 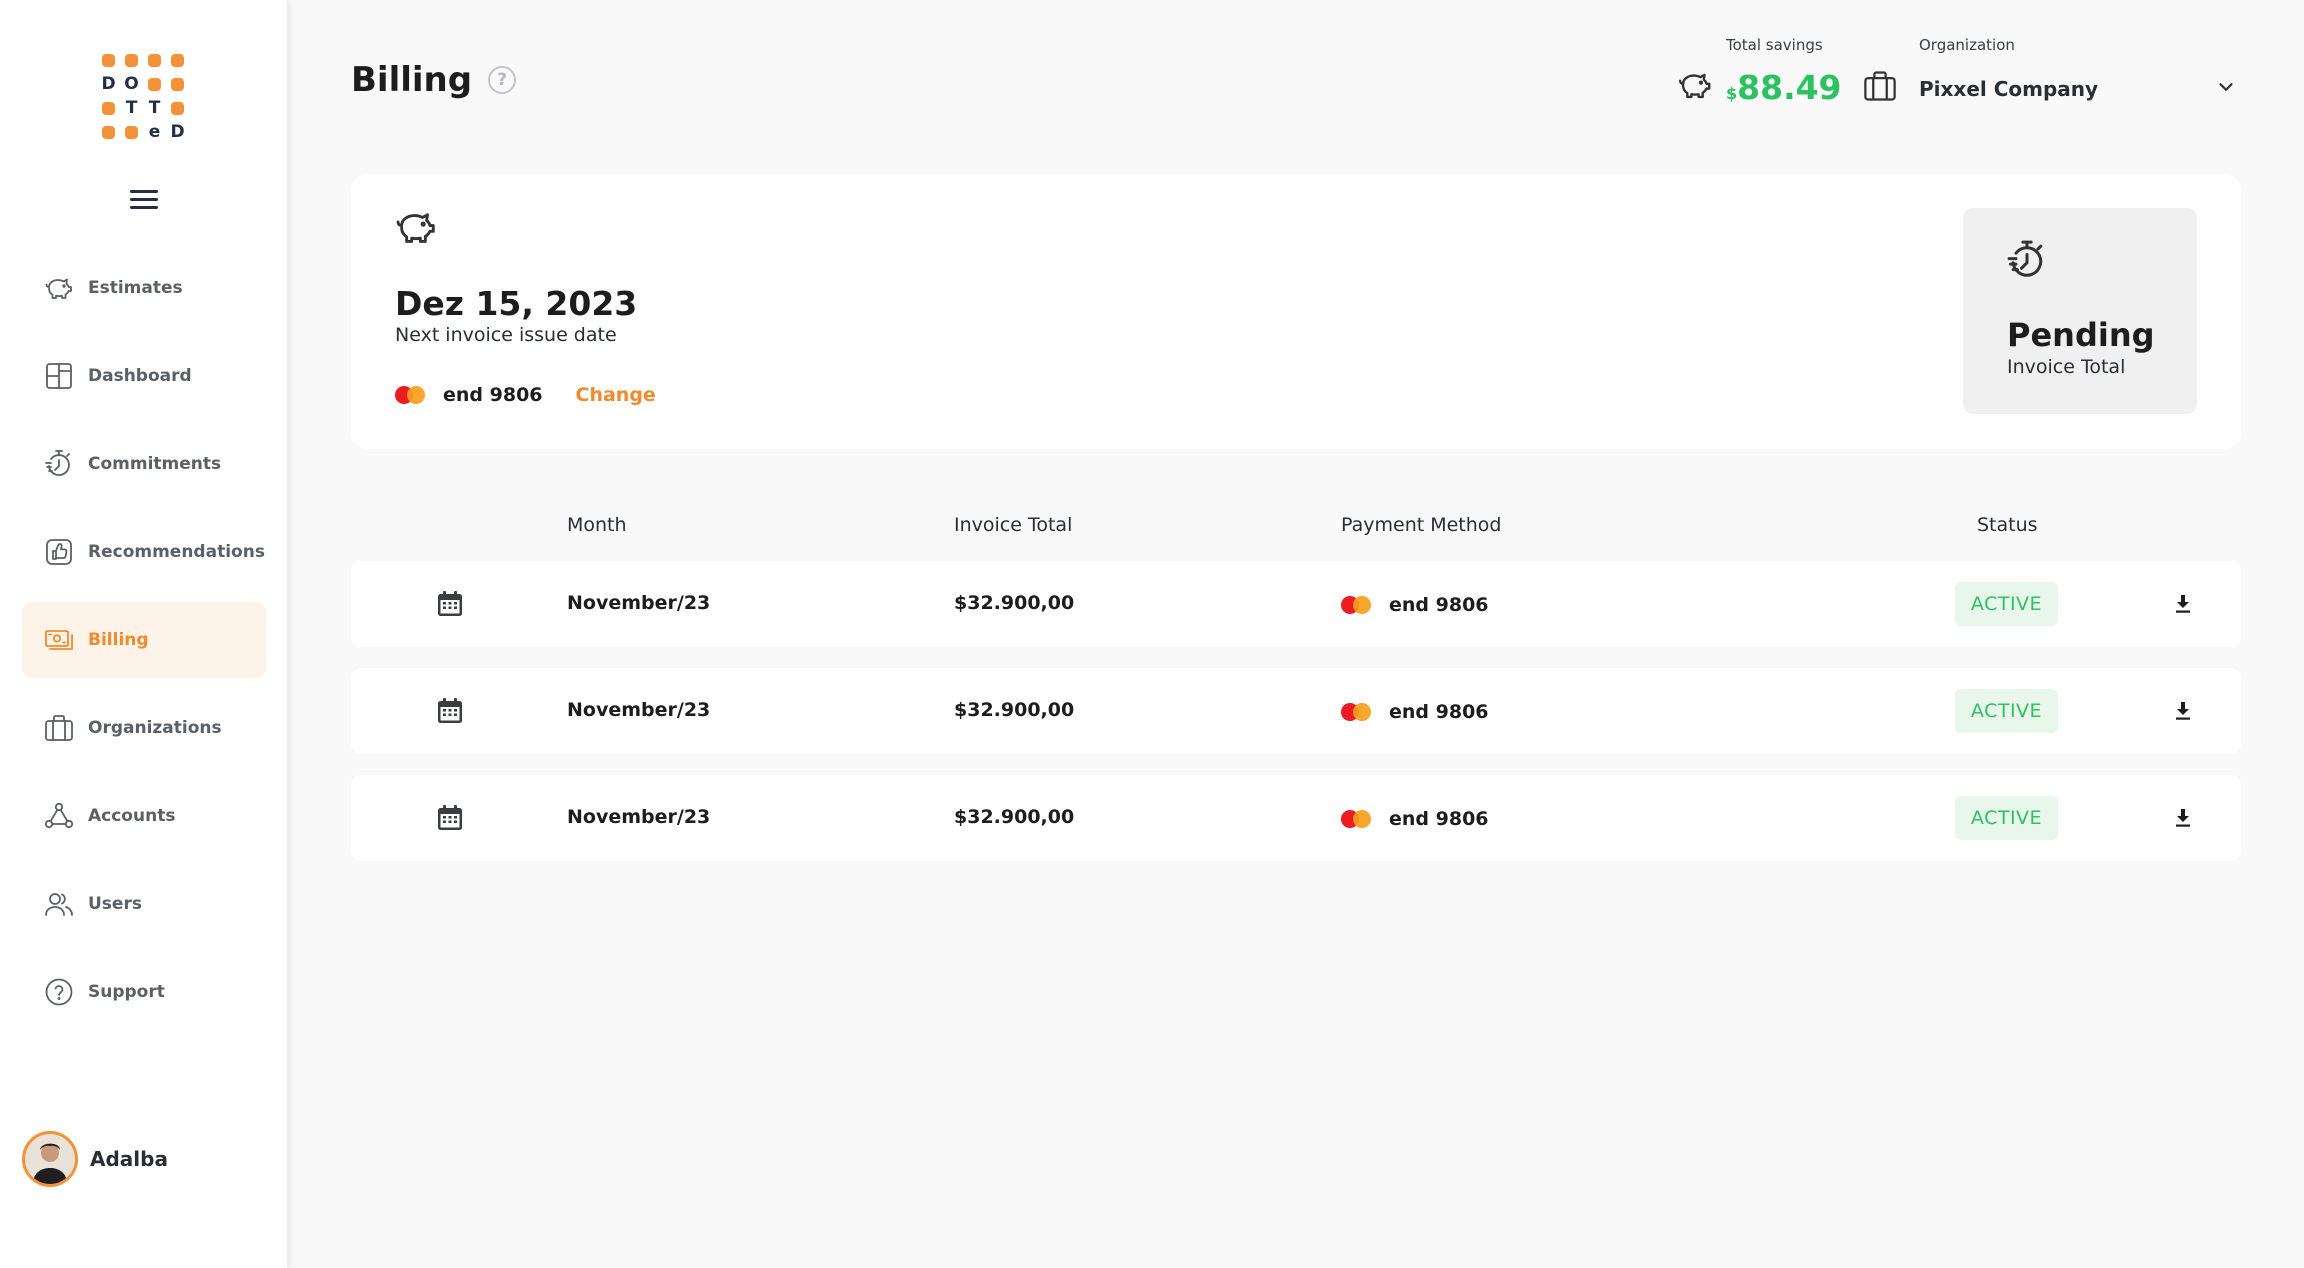 I want to click on next-invoice-date: Dez 15, 2023, so click(x=516, y=303).